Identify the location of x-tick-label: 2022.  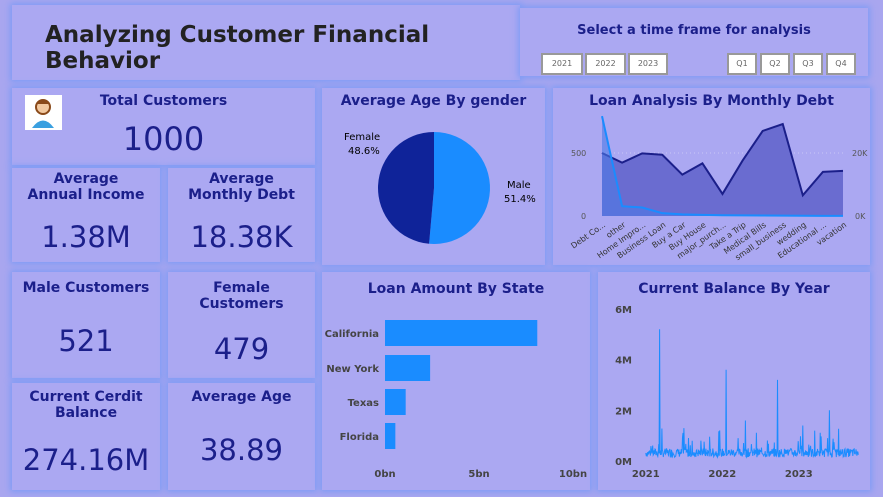
(722, 474).